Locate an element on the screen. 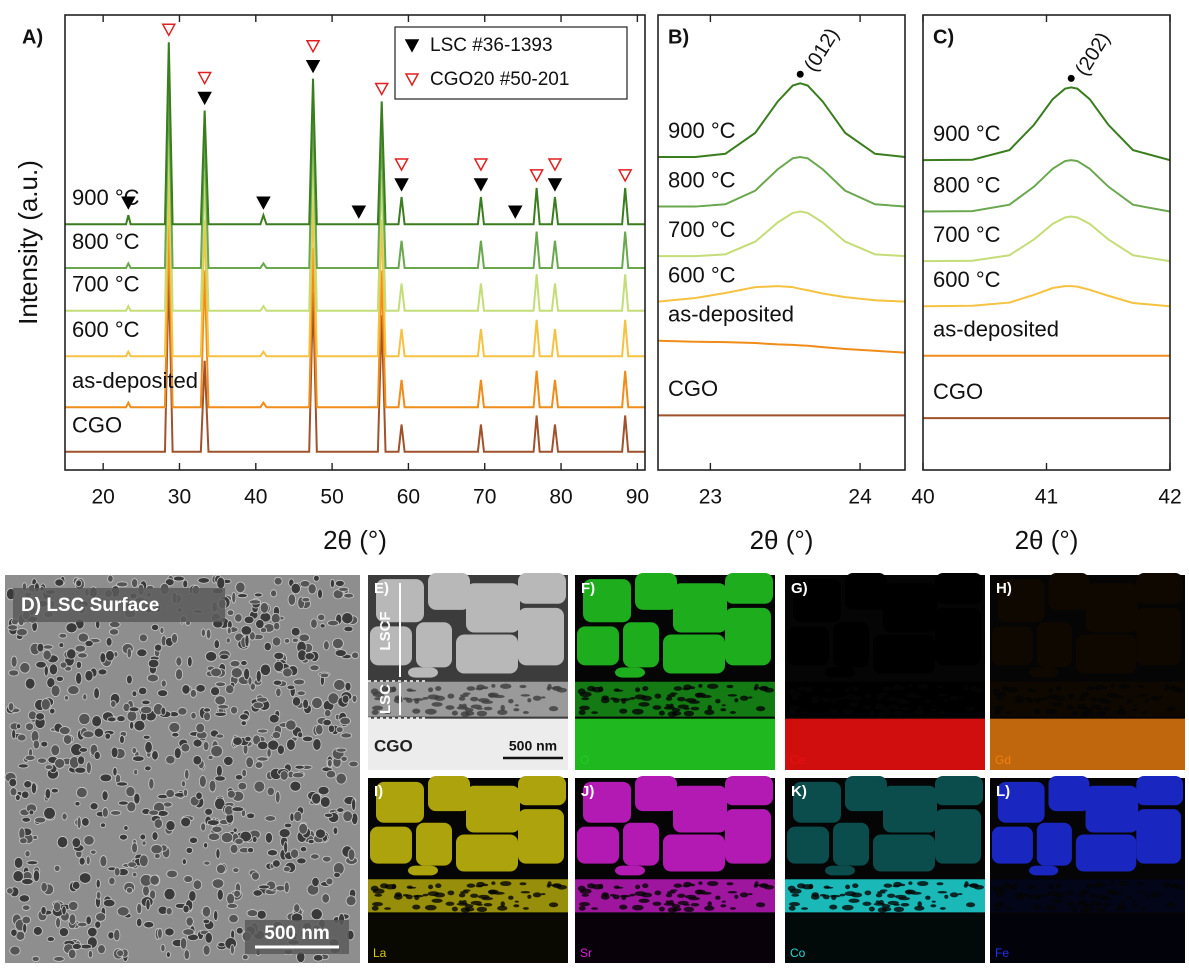 The height and width of the screenshot is (971, 1189). x-tick-label: 42 is located at coordinates (1169, 497).